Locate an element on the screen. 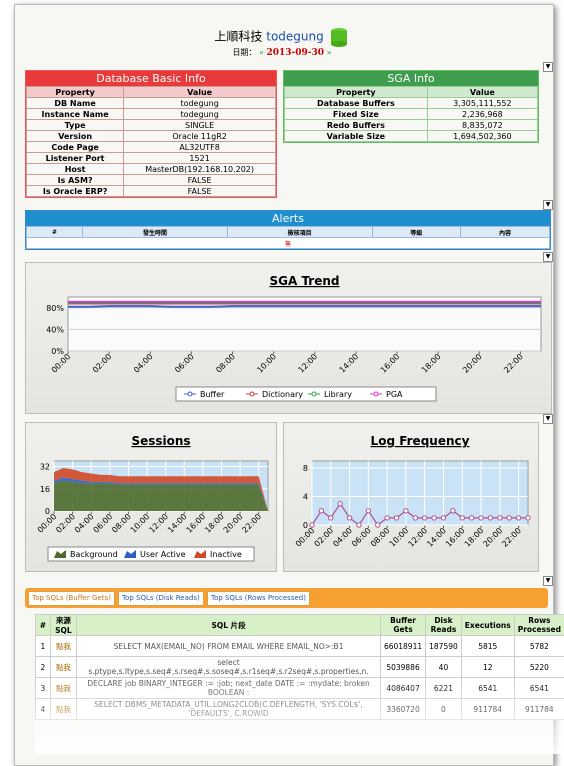 The width and height of the screenshot is (564, 766). cell: 8,835,072 is located at coordinates (482, 125).